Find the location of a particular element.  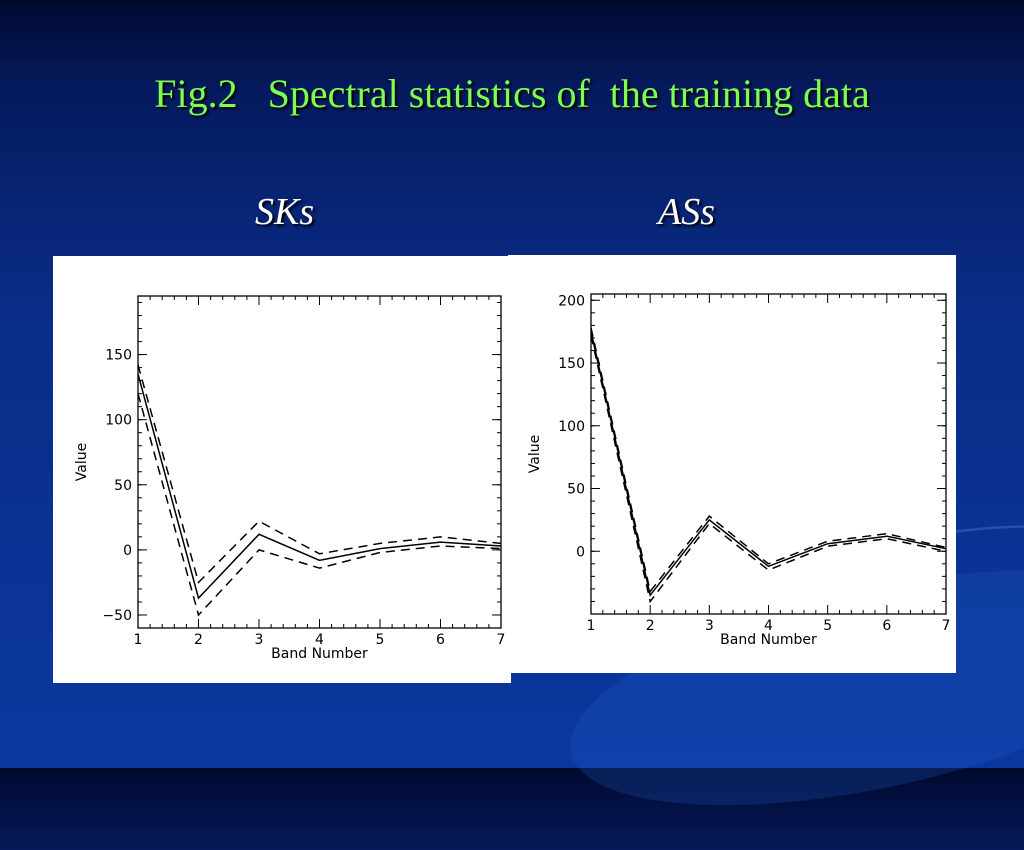

ass-y-tick-label: 200 is located at coordinates (571, 301).